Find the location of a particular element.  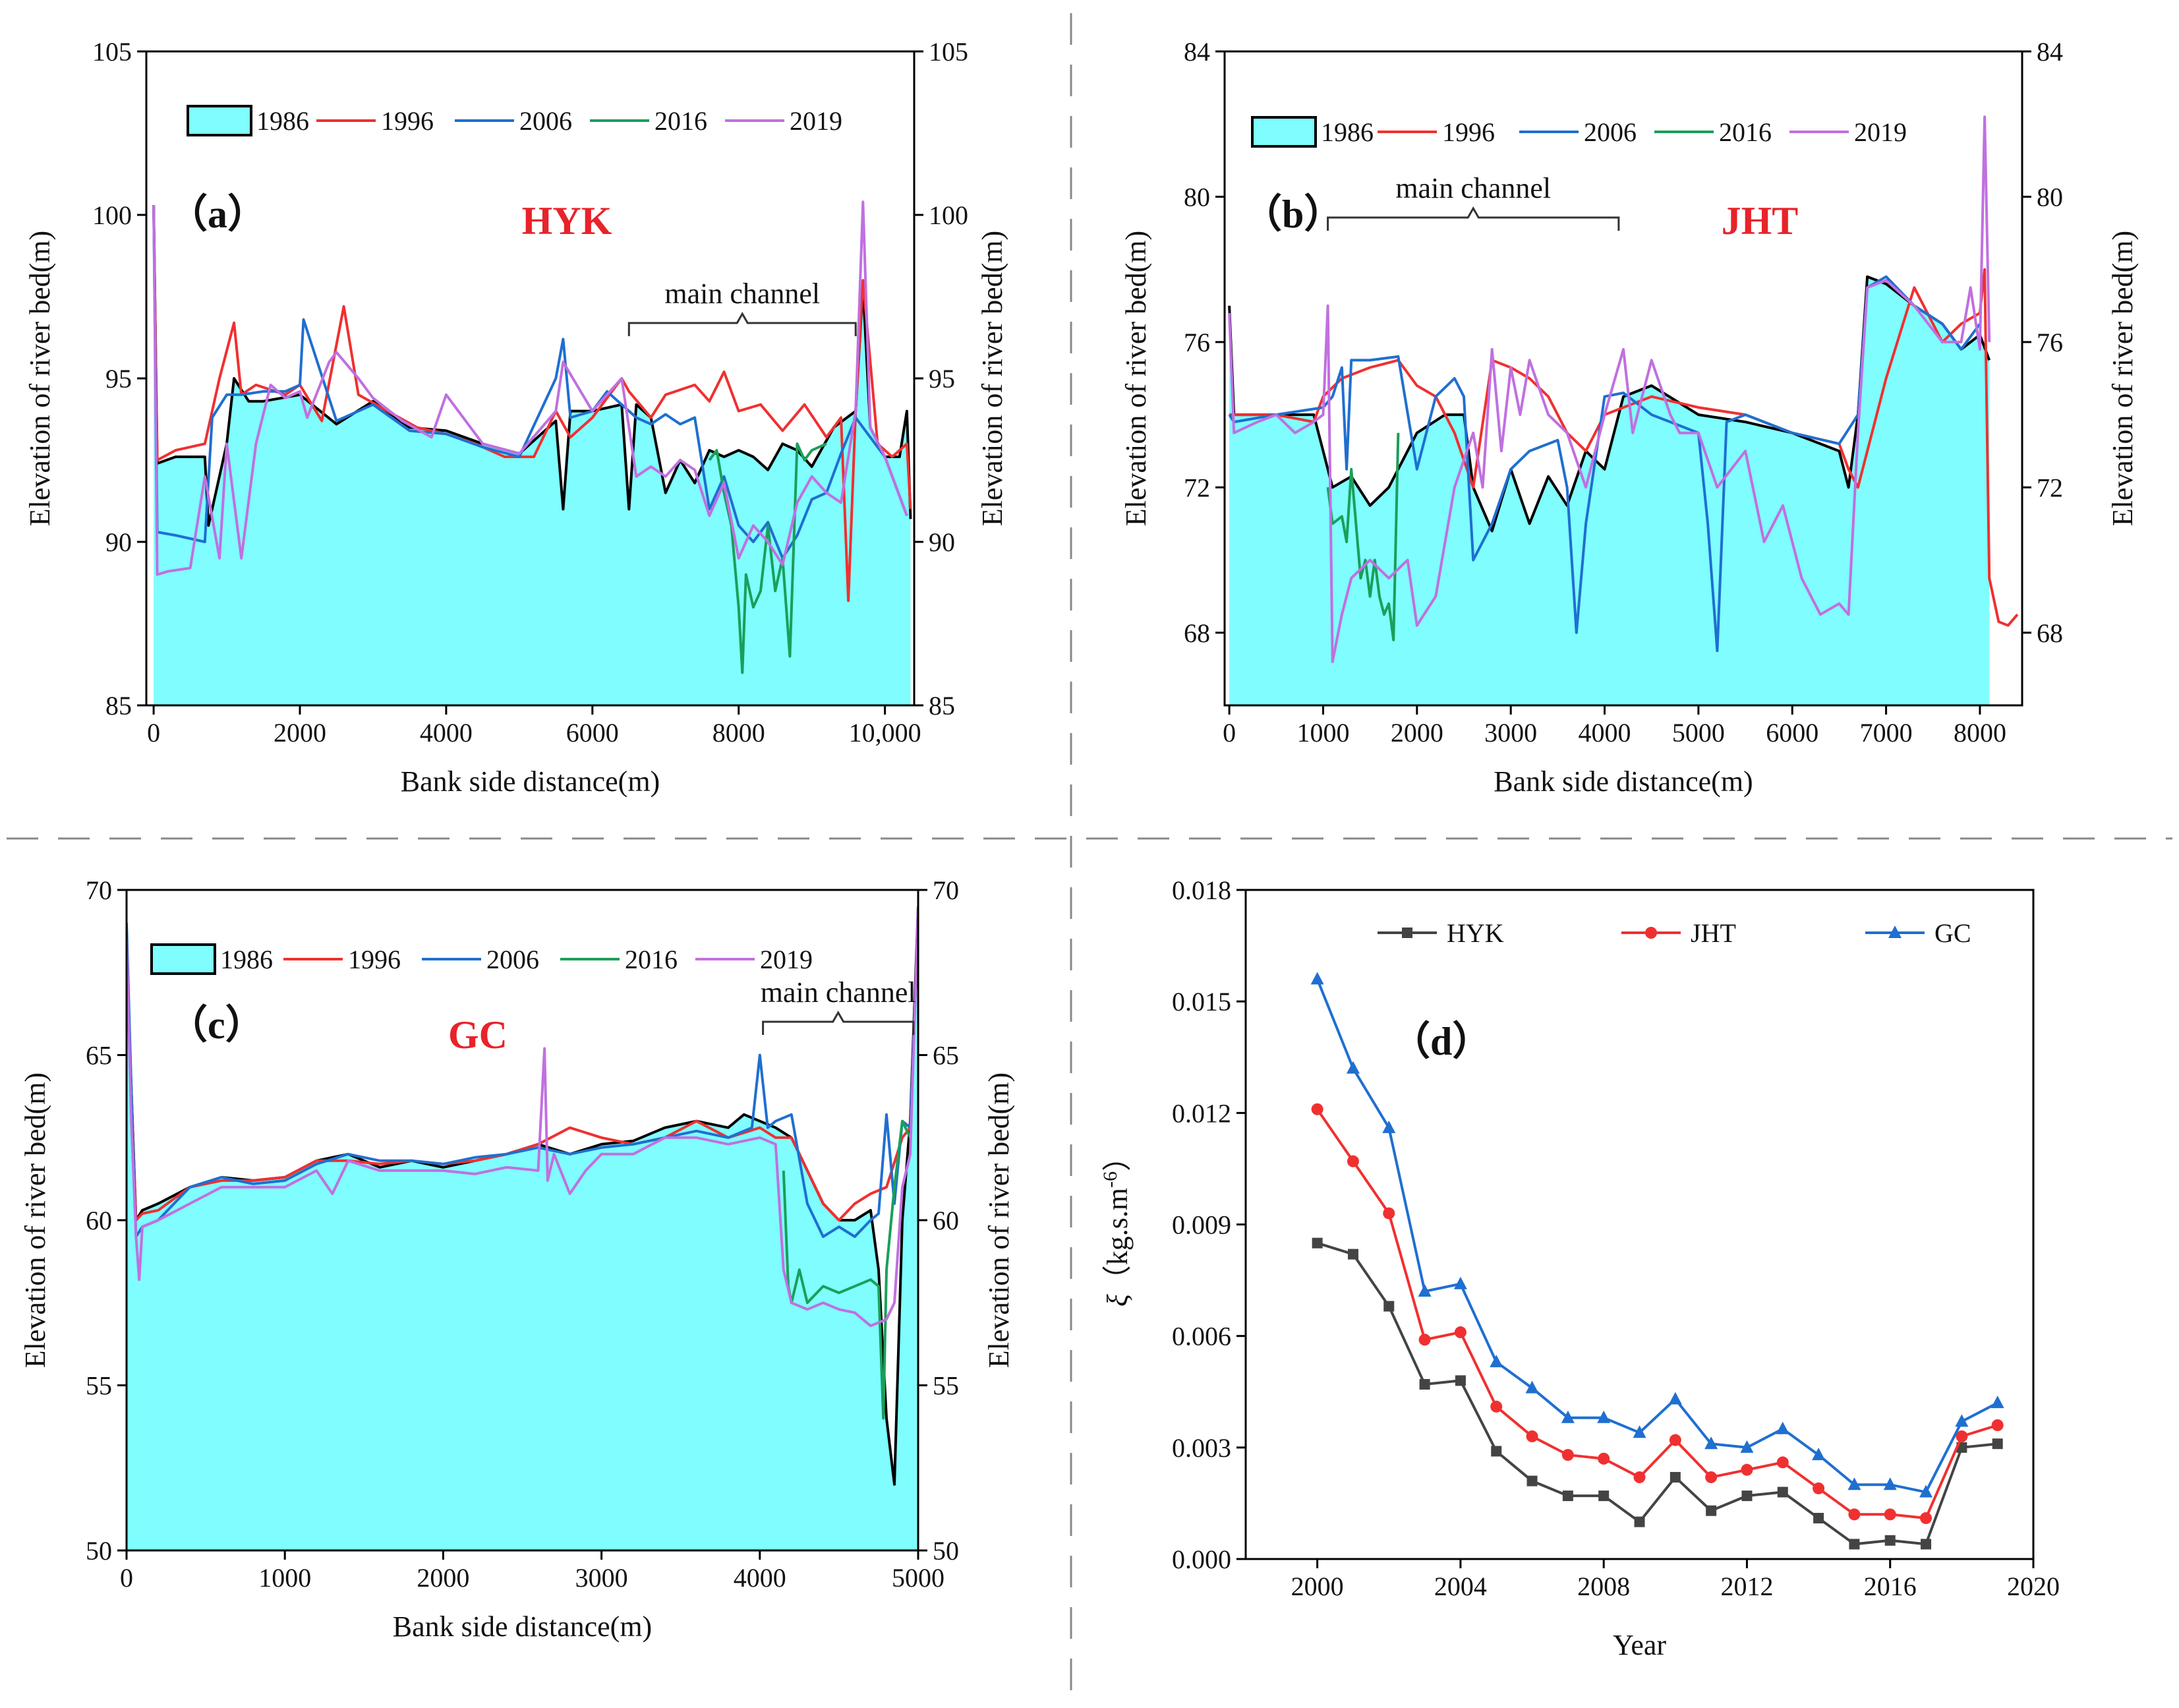

panel-label: （b） is located at coordinates (1292, 214).